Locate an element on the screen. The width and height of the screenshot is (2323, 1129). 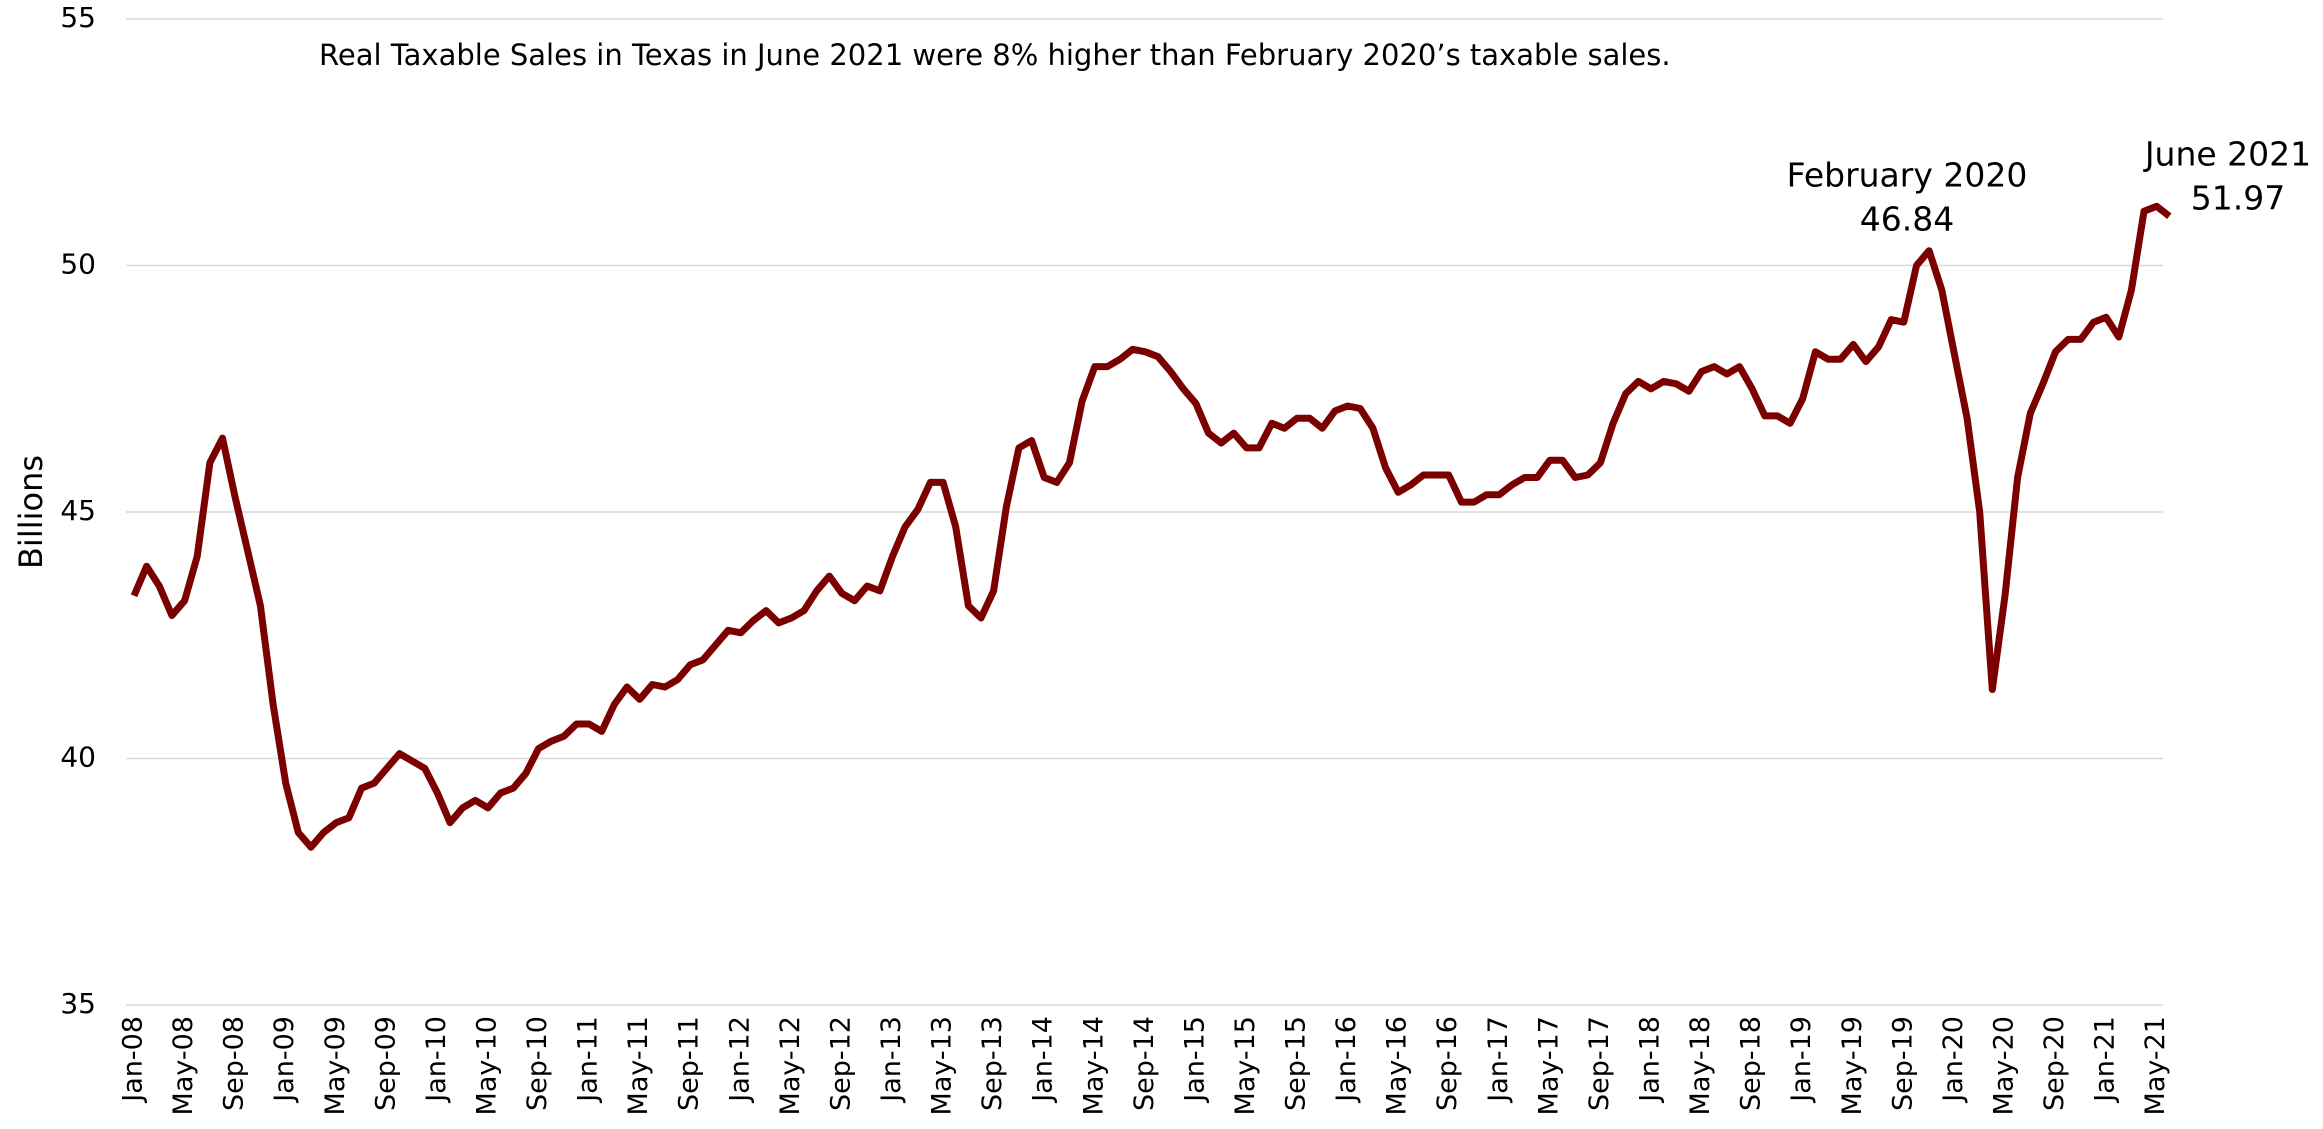
x-tick-label: Sep-09 is located at coordinates (385, 1063).